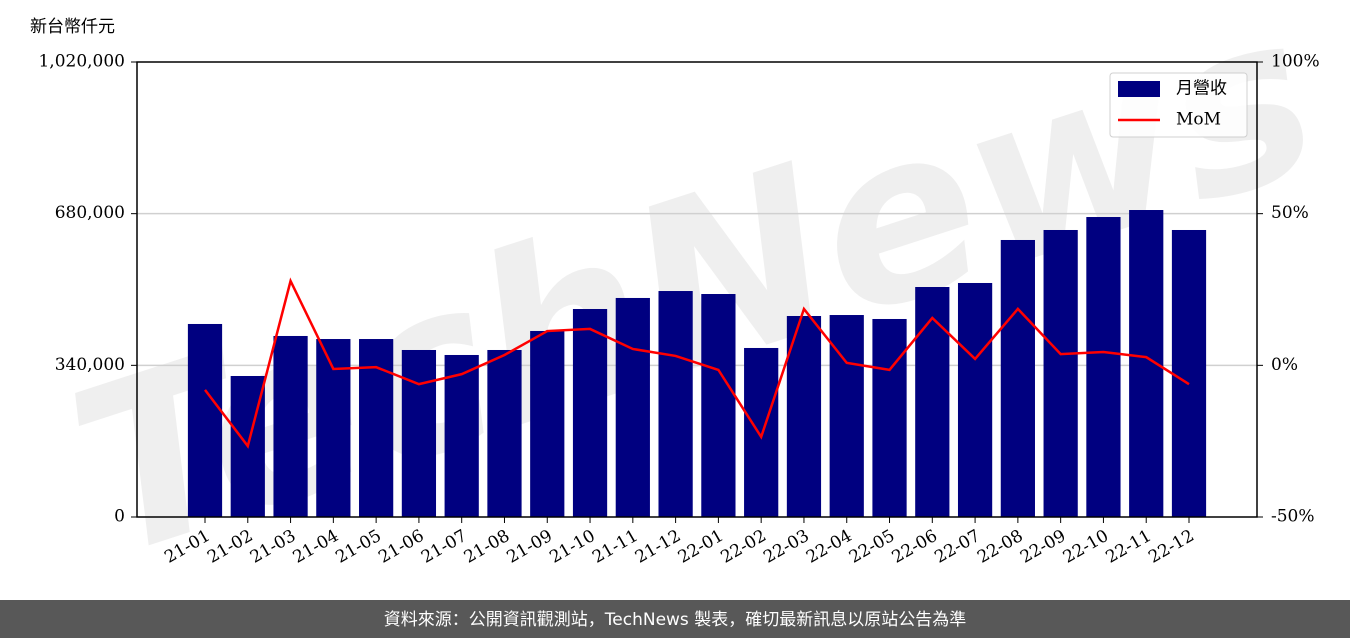 The width and height of the screenshot is (1350, 638). Describe the element at coordinates (658, 547) in the screenshot. I see `x-tick-label: 21-12` at that location.